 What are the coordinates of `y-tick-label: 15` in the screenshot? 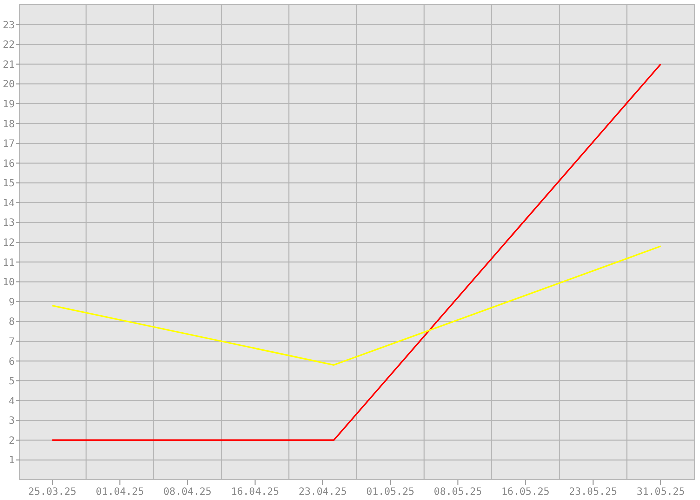 It's located at (8, 184).